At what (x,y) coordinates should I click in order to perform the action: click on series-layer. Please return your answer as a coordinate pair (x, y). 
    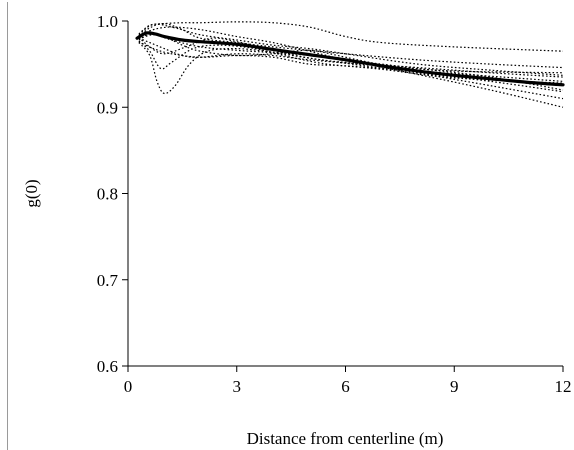
    Looking at the image, I should click on (350, 64).